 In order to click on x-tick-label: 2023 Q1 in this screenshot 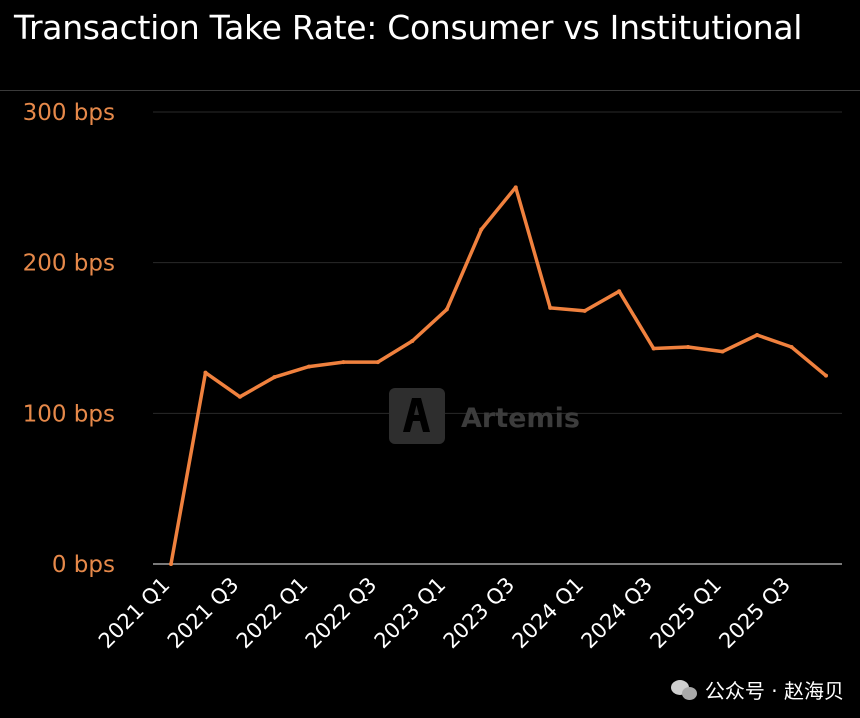, I will do `click(410, 613)`.